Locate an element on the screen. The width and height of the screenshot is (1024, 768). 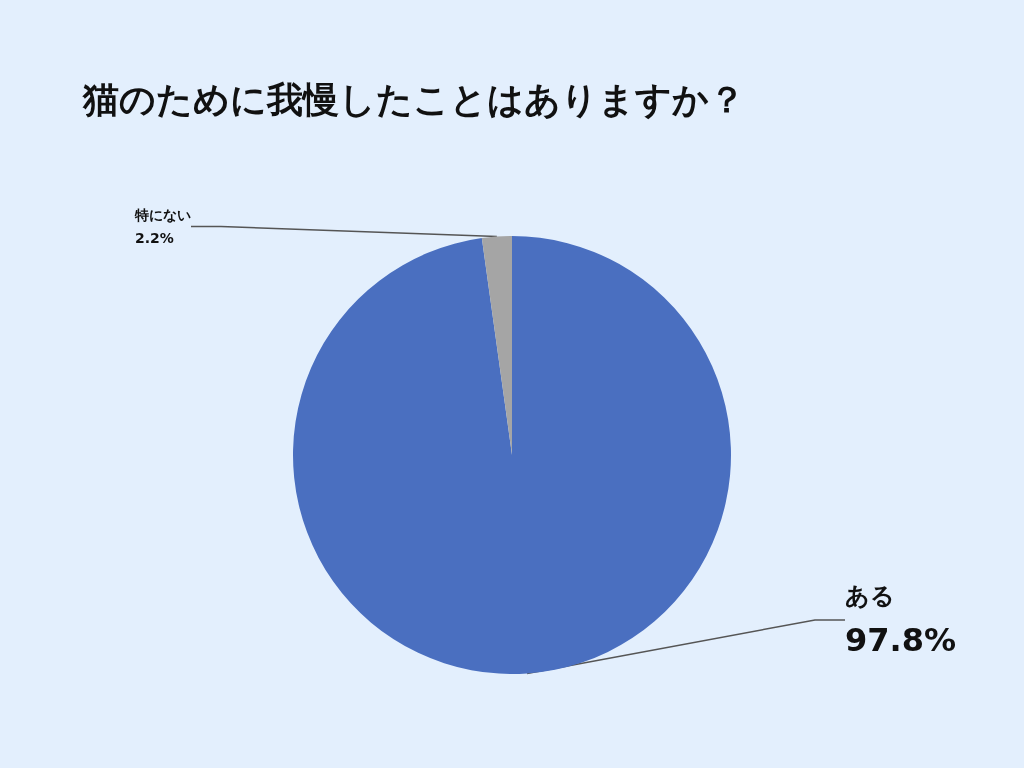
chart-title: 猫のために我慢したことはありますか？ is located at coordinates (413, 99).